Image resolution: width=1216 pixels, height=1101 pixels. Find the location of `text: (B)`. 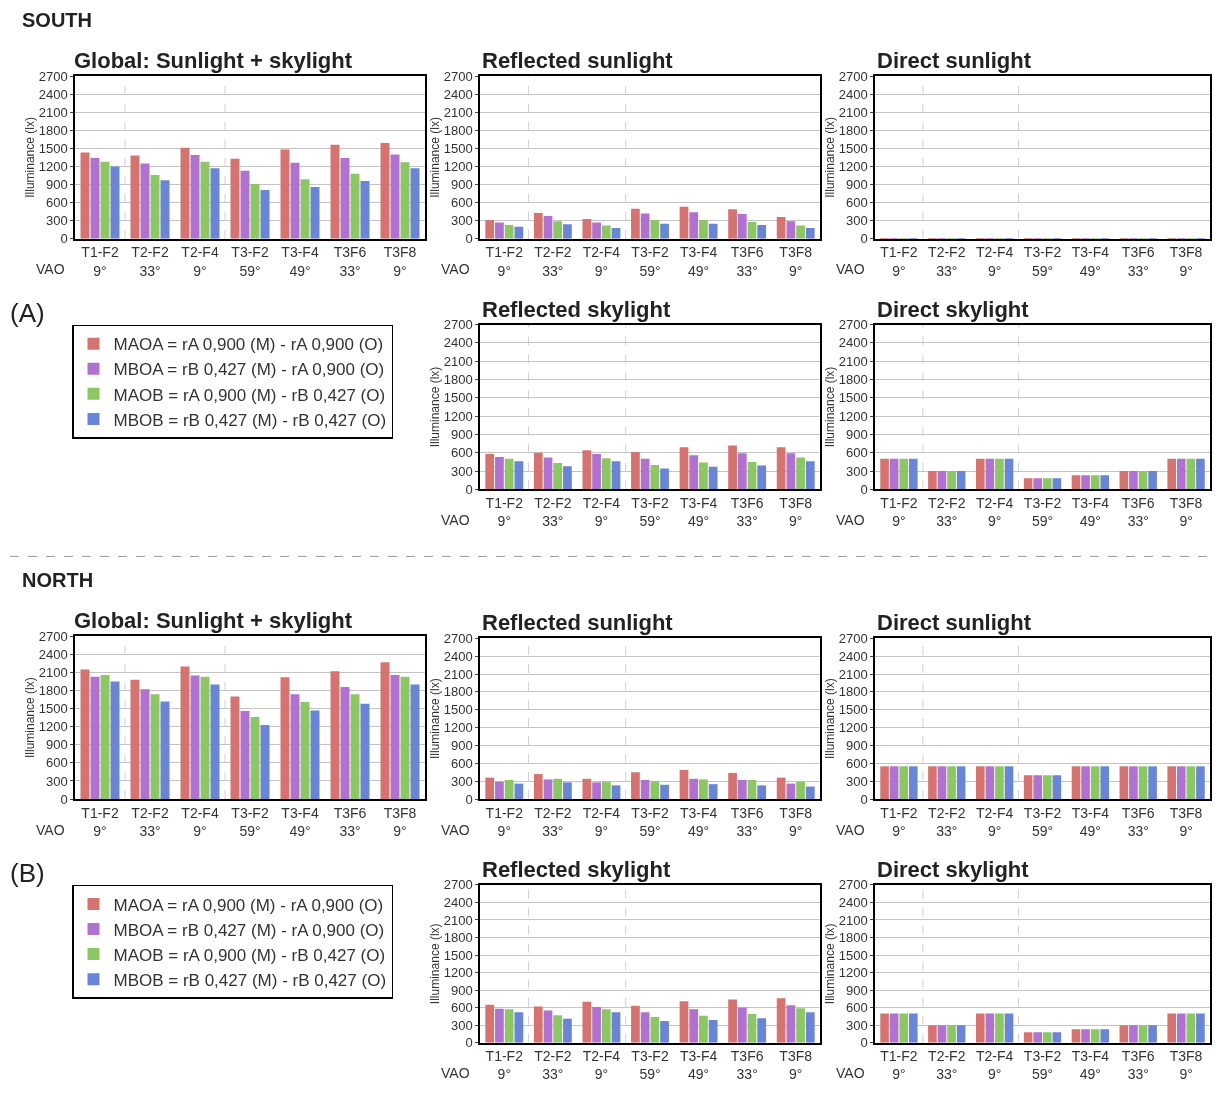

text: (B) is located at coordinates (27, 873).